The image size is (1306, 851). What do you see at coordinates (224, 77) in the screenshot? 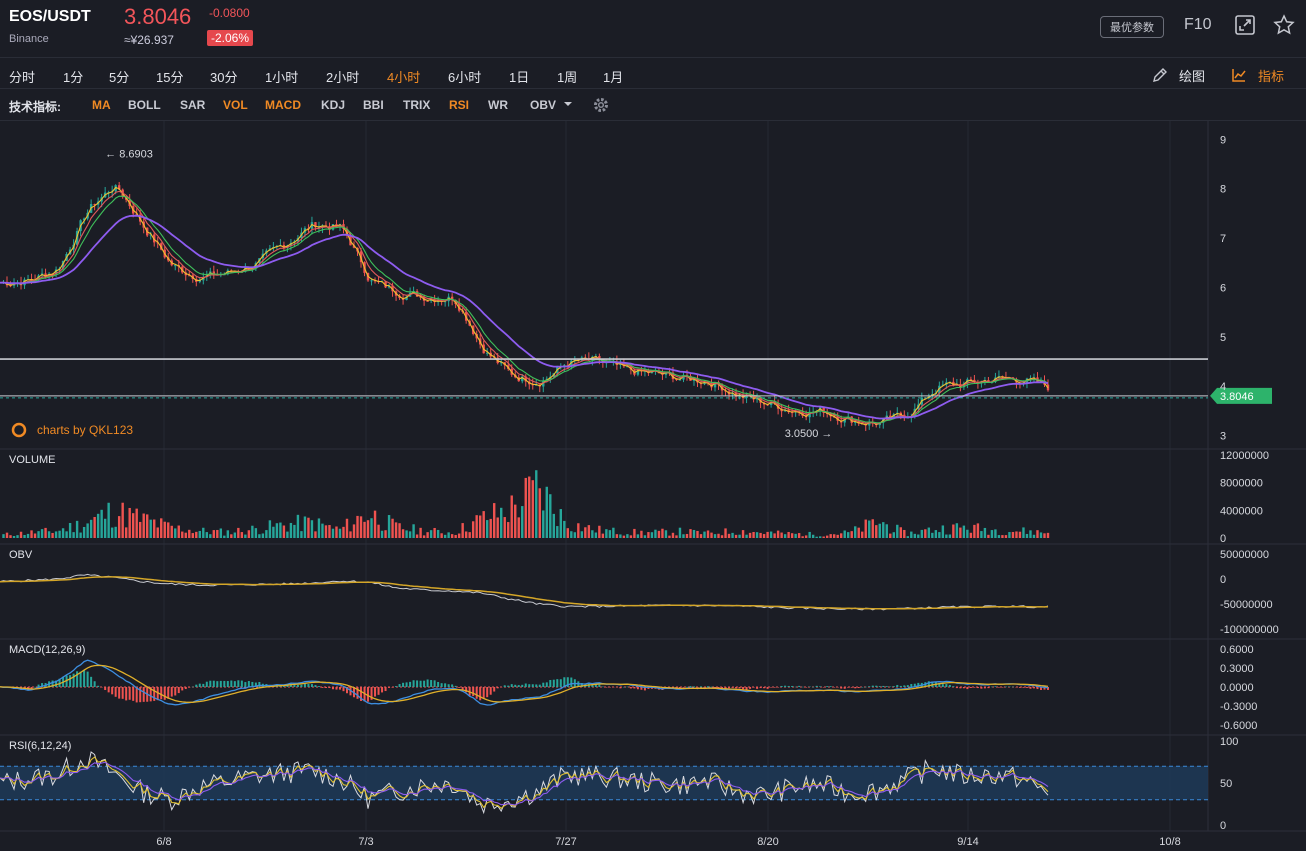
I see `tf-30m: 30分` at bounding box center [224, 77].